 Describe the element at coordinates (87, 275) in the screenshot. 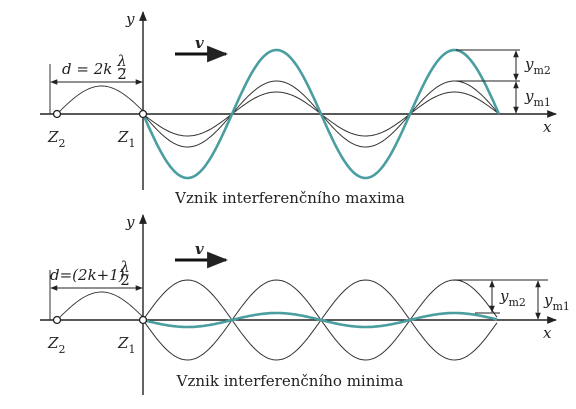

I see `distance-label: d=(2k+1)` at that location.